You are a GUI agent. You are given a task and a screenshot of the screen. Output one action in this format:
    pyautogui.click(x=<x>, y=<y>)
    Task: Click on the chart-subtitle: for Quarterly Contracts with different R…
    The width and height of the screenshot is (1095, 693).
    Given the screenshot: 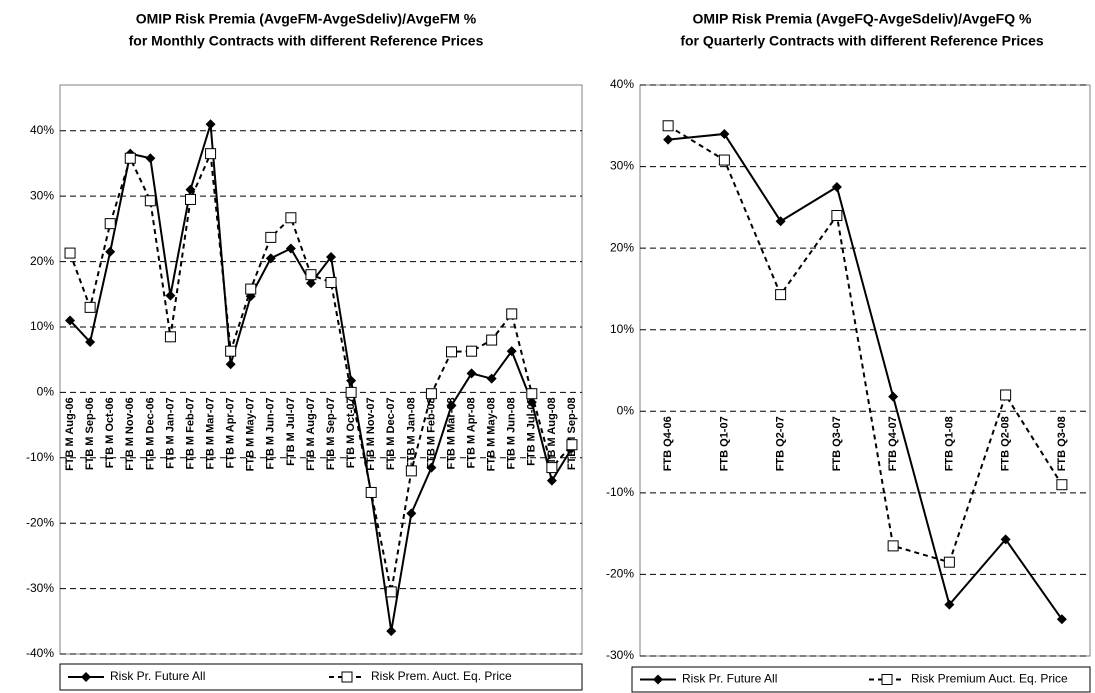 What is the action you would take?
    pyautogui.click(x=862, y=41)
    